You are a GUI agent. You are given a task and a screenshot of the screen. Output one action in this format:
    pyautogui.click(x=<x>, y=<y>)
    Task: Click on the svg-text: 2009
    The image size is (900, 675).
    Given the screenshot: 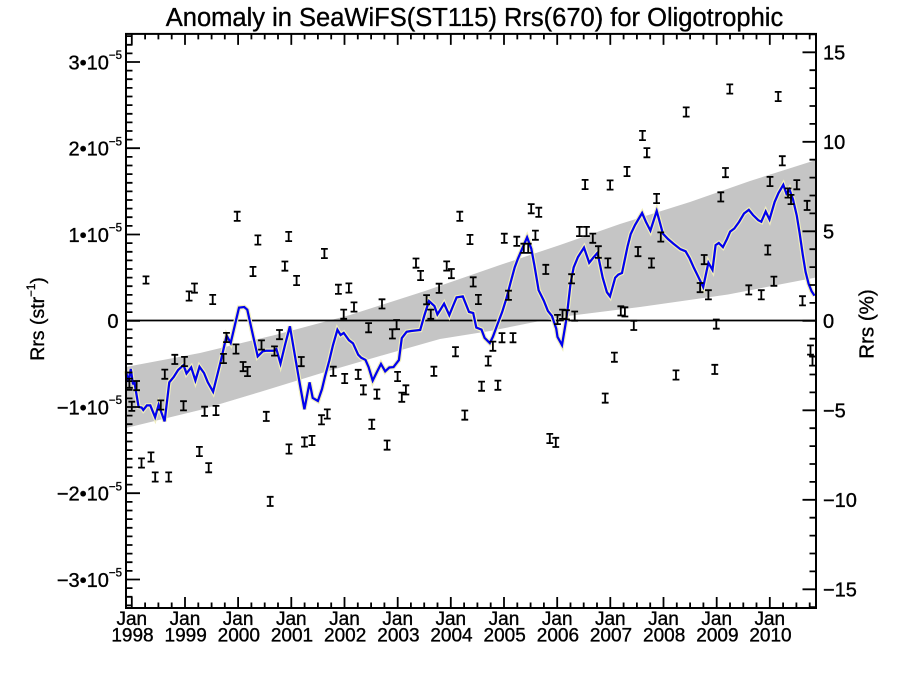 What is the action you would take?
    pyautogui.click(x=717, y=636)
    